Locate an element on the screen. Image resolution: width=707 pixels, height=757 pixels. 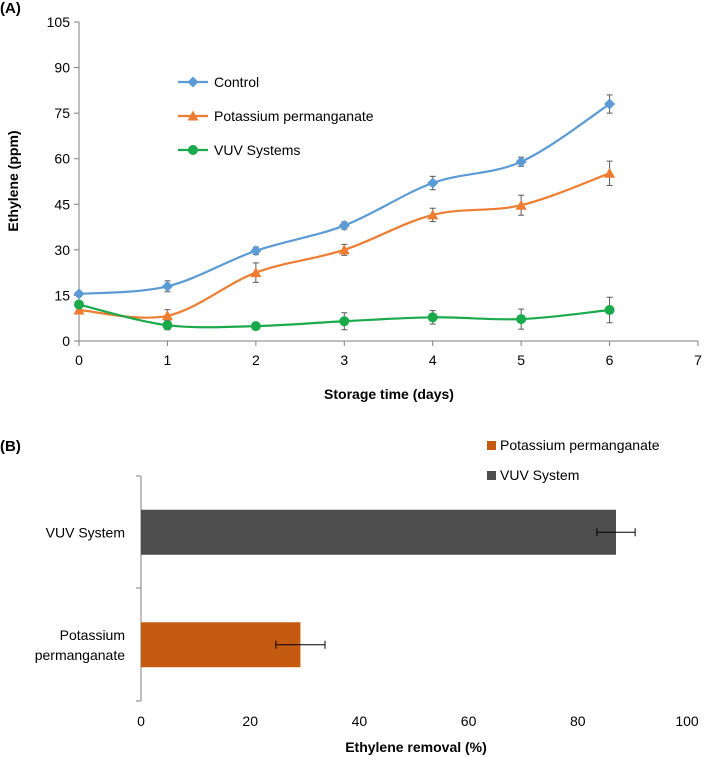
legend-entry-control: Control is located at coordinates (218, 82).